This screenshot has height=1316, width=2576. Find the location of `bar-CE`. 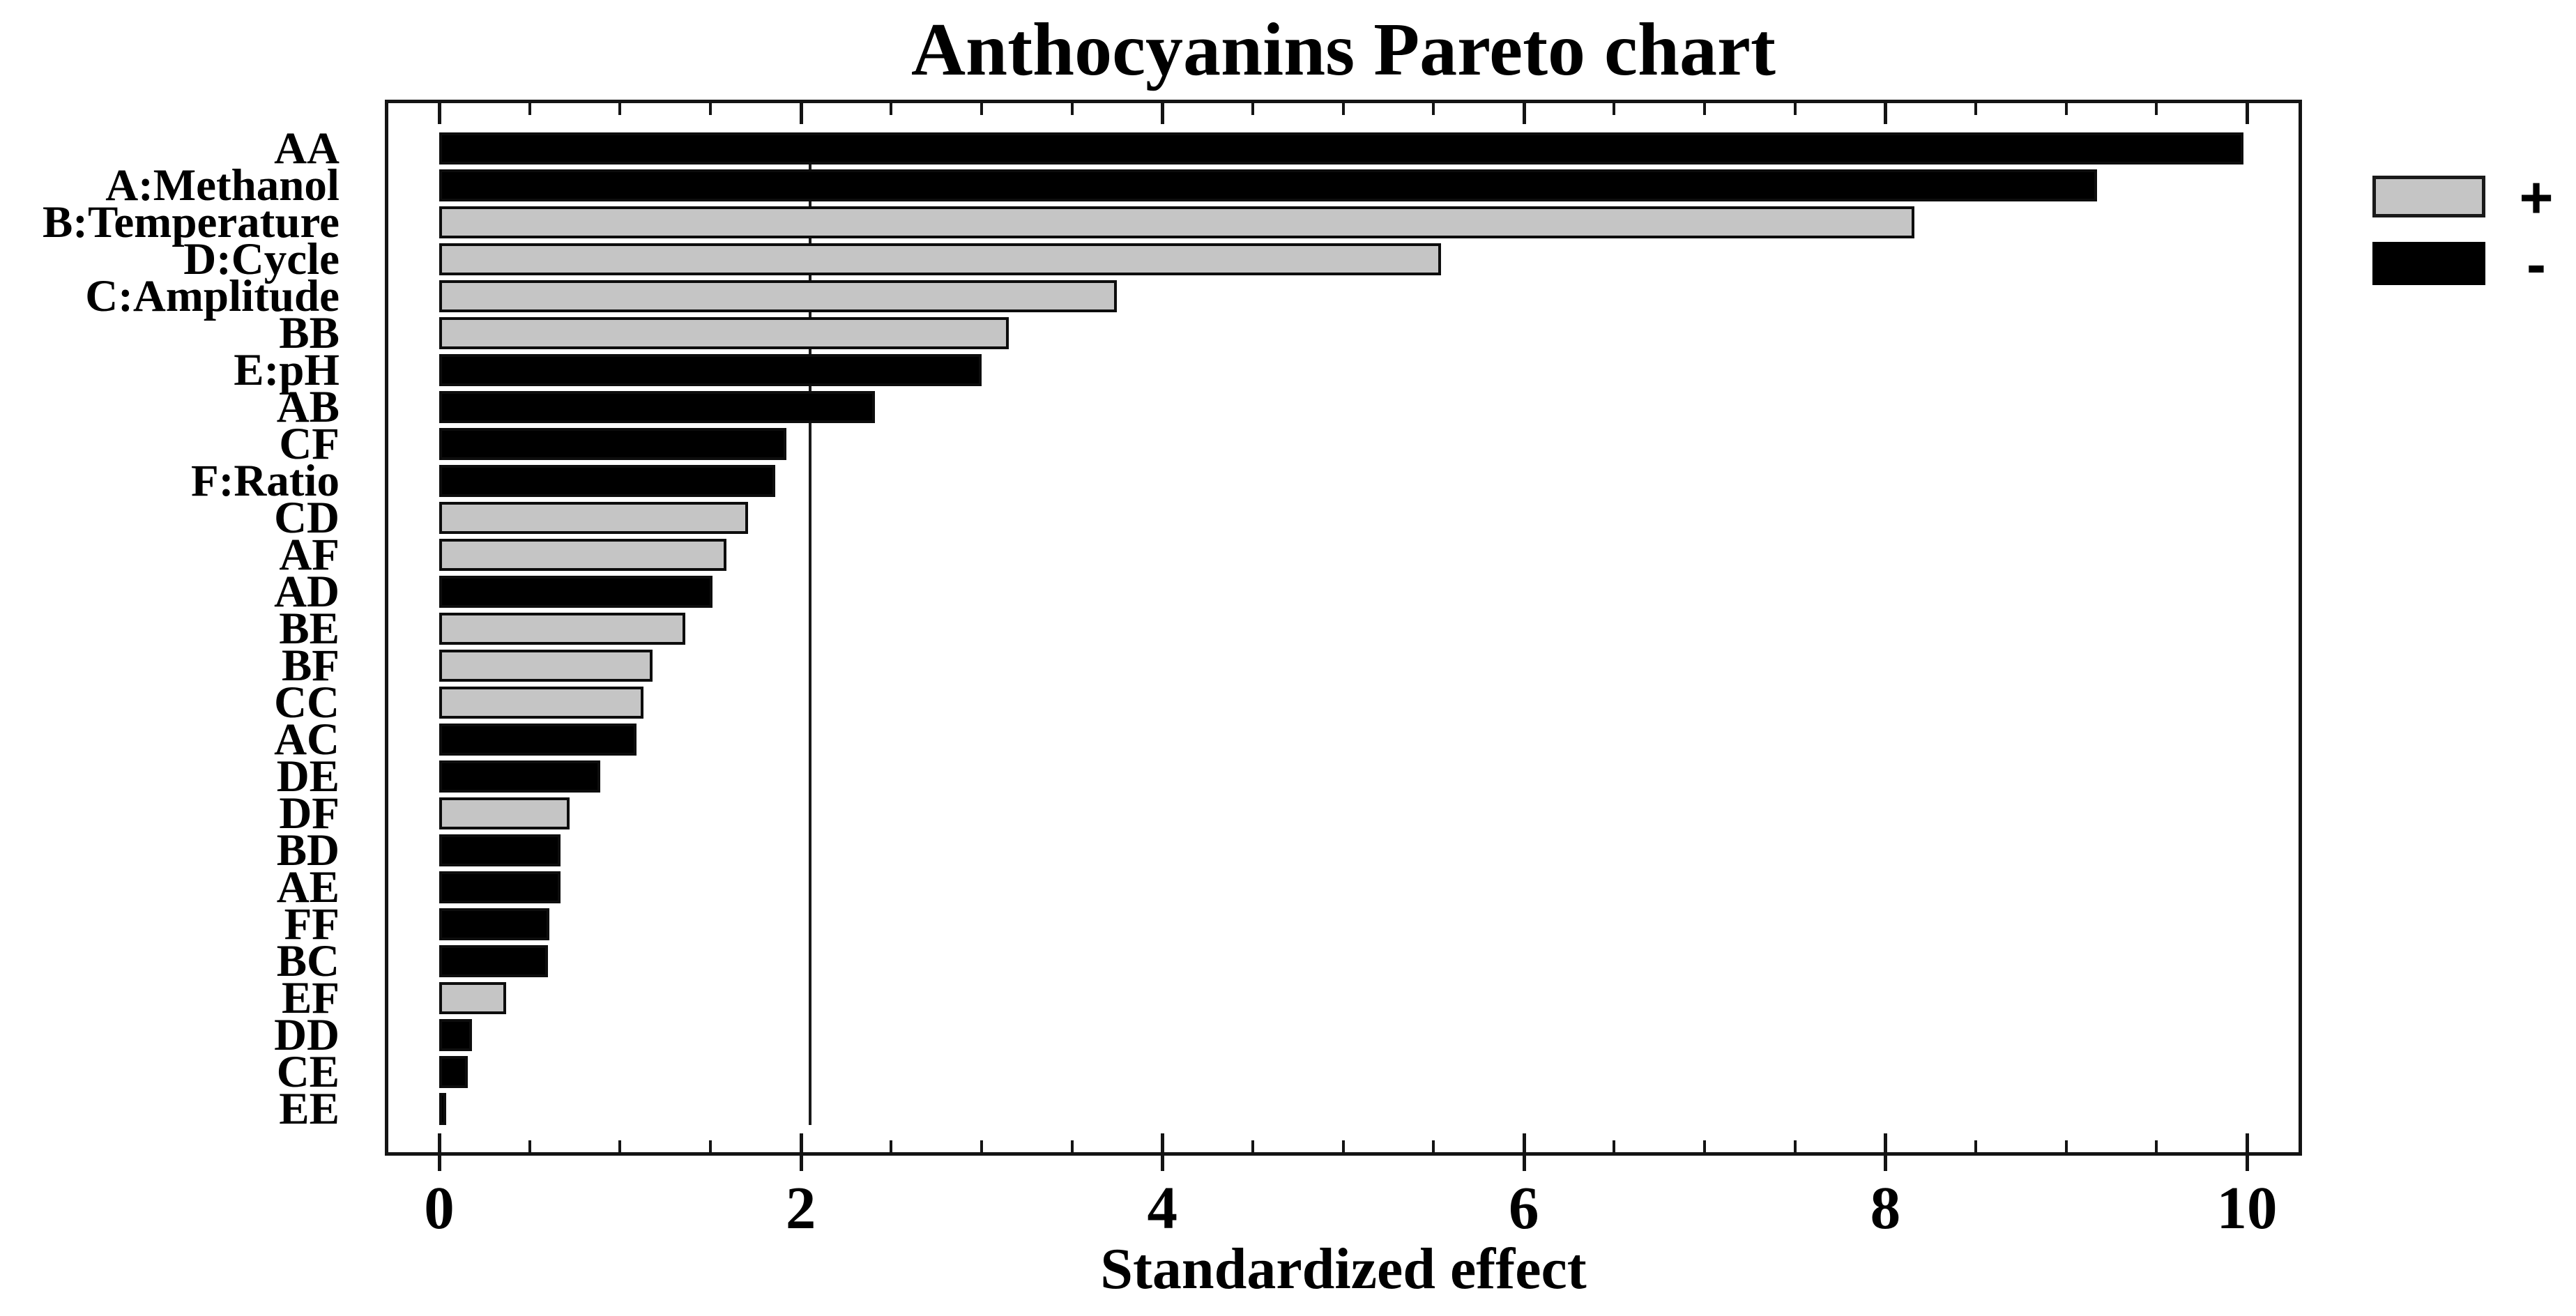

bar-CE is located at coordinates (454, 1072).